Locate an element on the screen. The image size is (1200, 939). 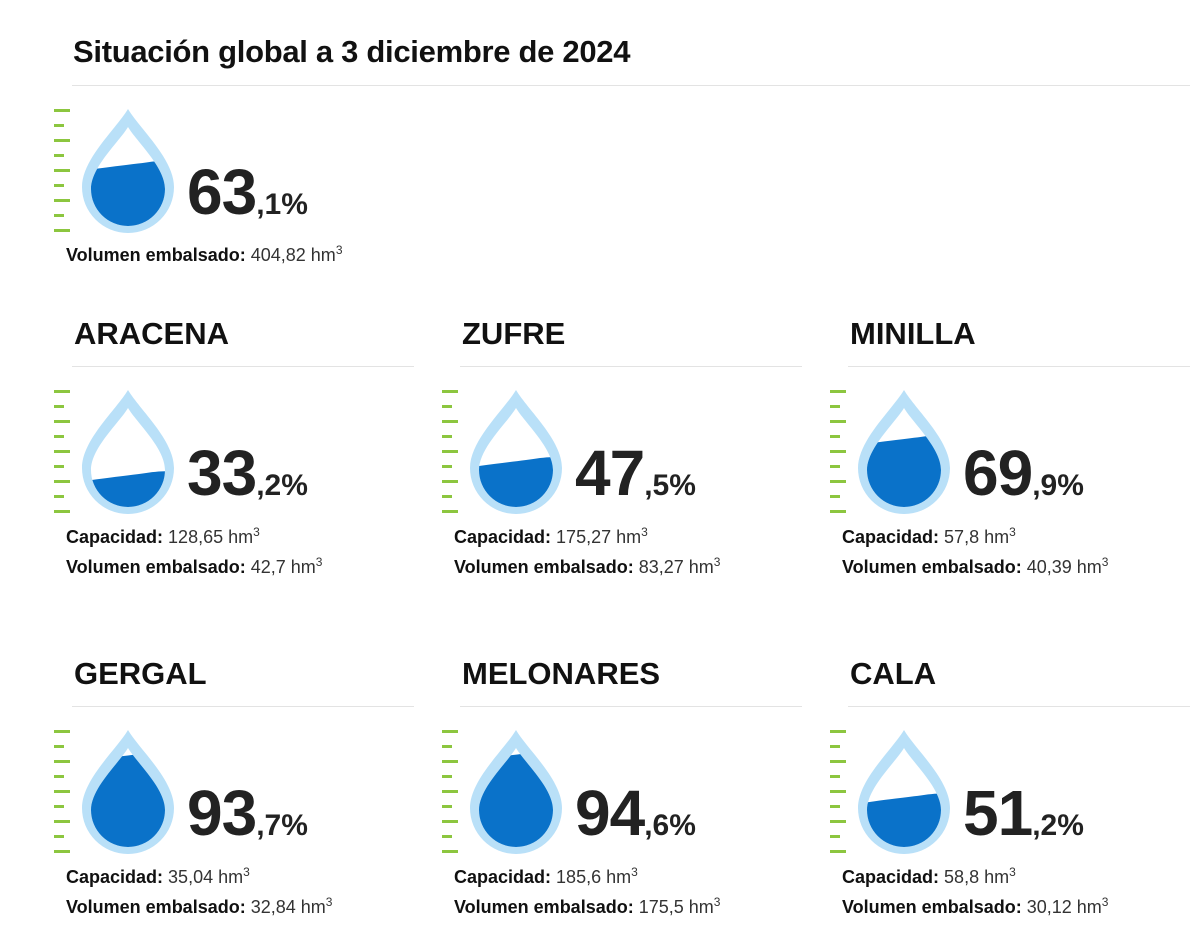
percentage-integer: 63 is located at coordinates (222, 192).